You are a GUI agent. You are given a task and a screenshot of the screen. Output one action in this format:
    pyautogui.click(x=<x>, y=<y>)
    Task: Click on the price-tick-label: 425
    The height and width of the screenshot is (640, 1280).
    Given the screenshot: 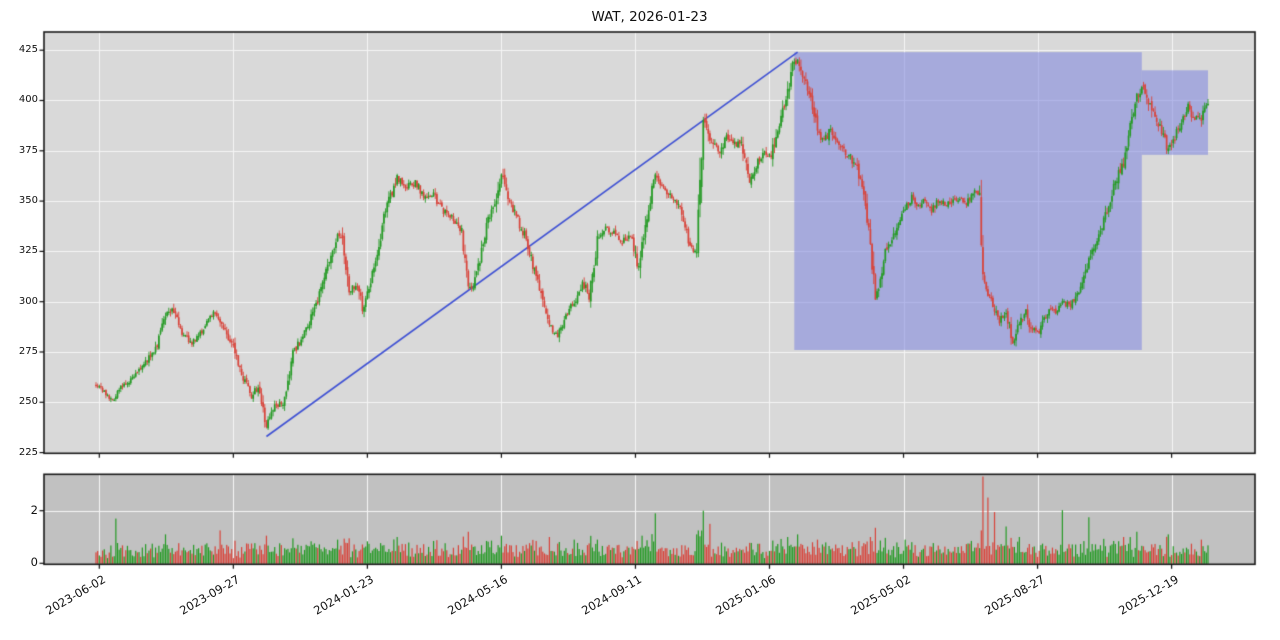 What is the action you would take?
    pyautogui.click(x=28, y=50)
    